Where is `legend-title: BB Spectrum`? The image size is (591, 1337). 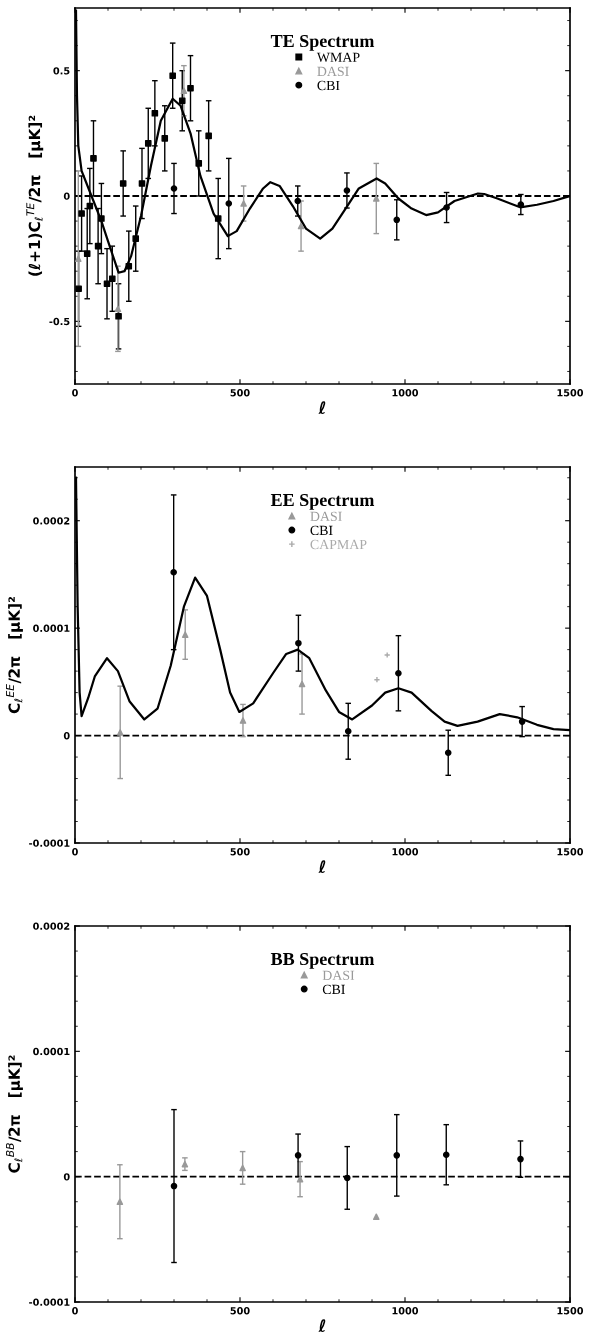
legend-title: BB Spectrum is located at coordinates (322, 960).